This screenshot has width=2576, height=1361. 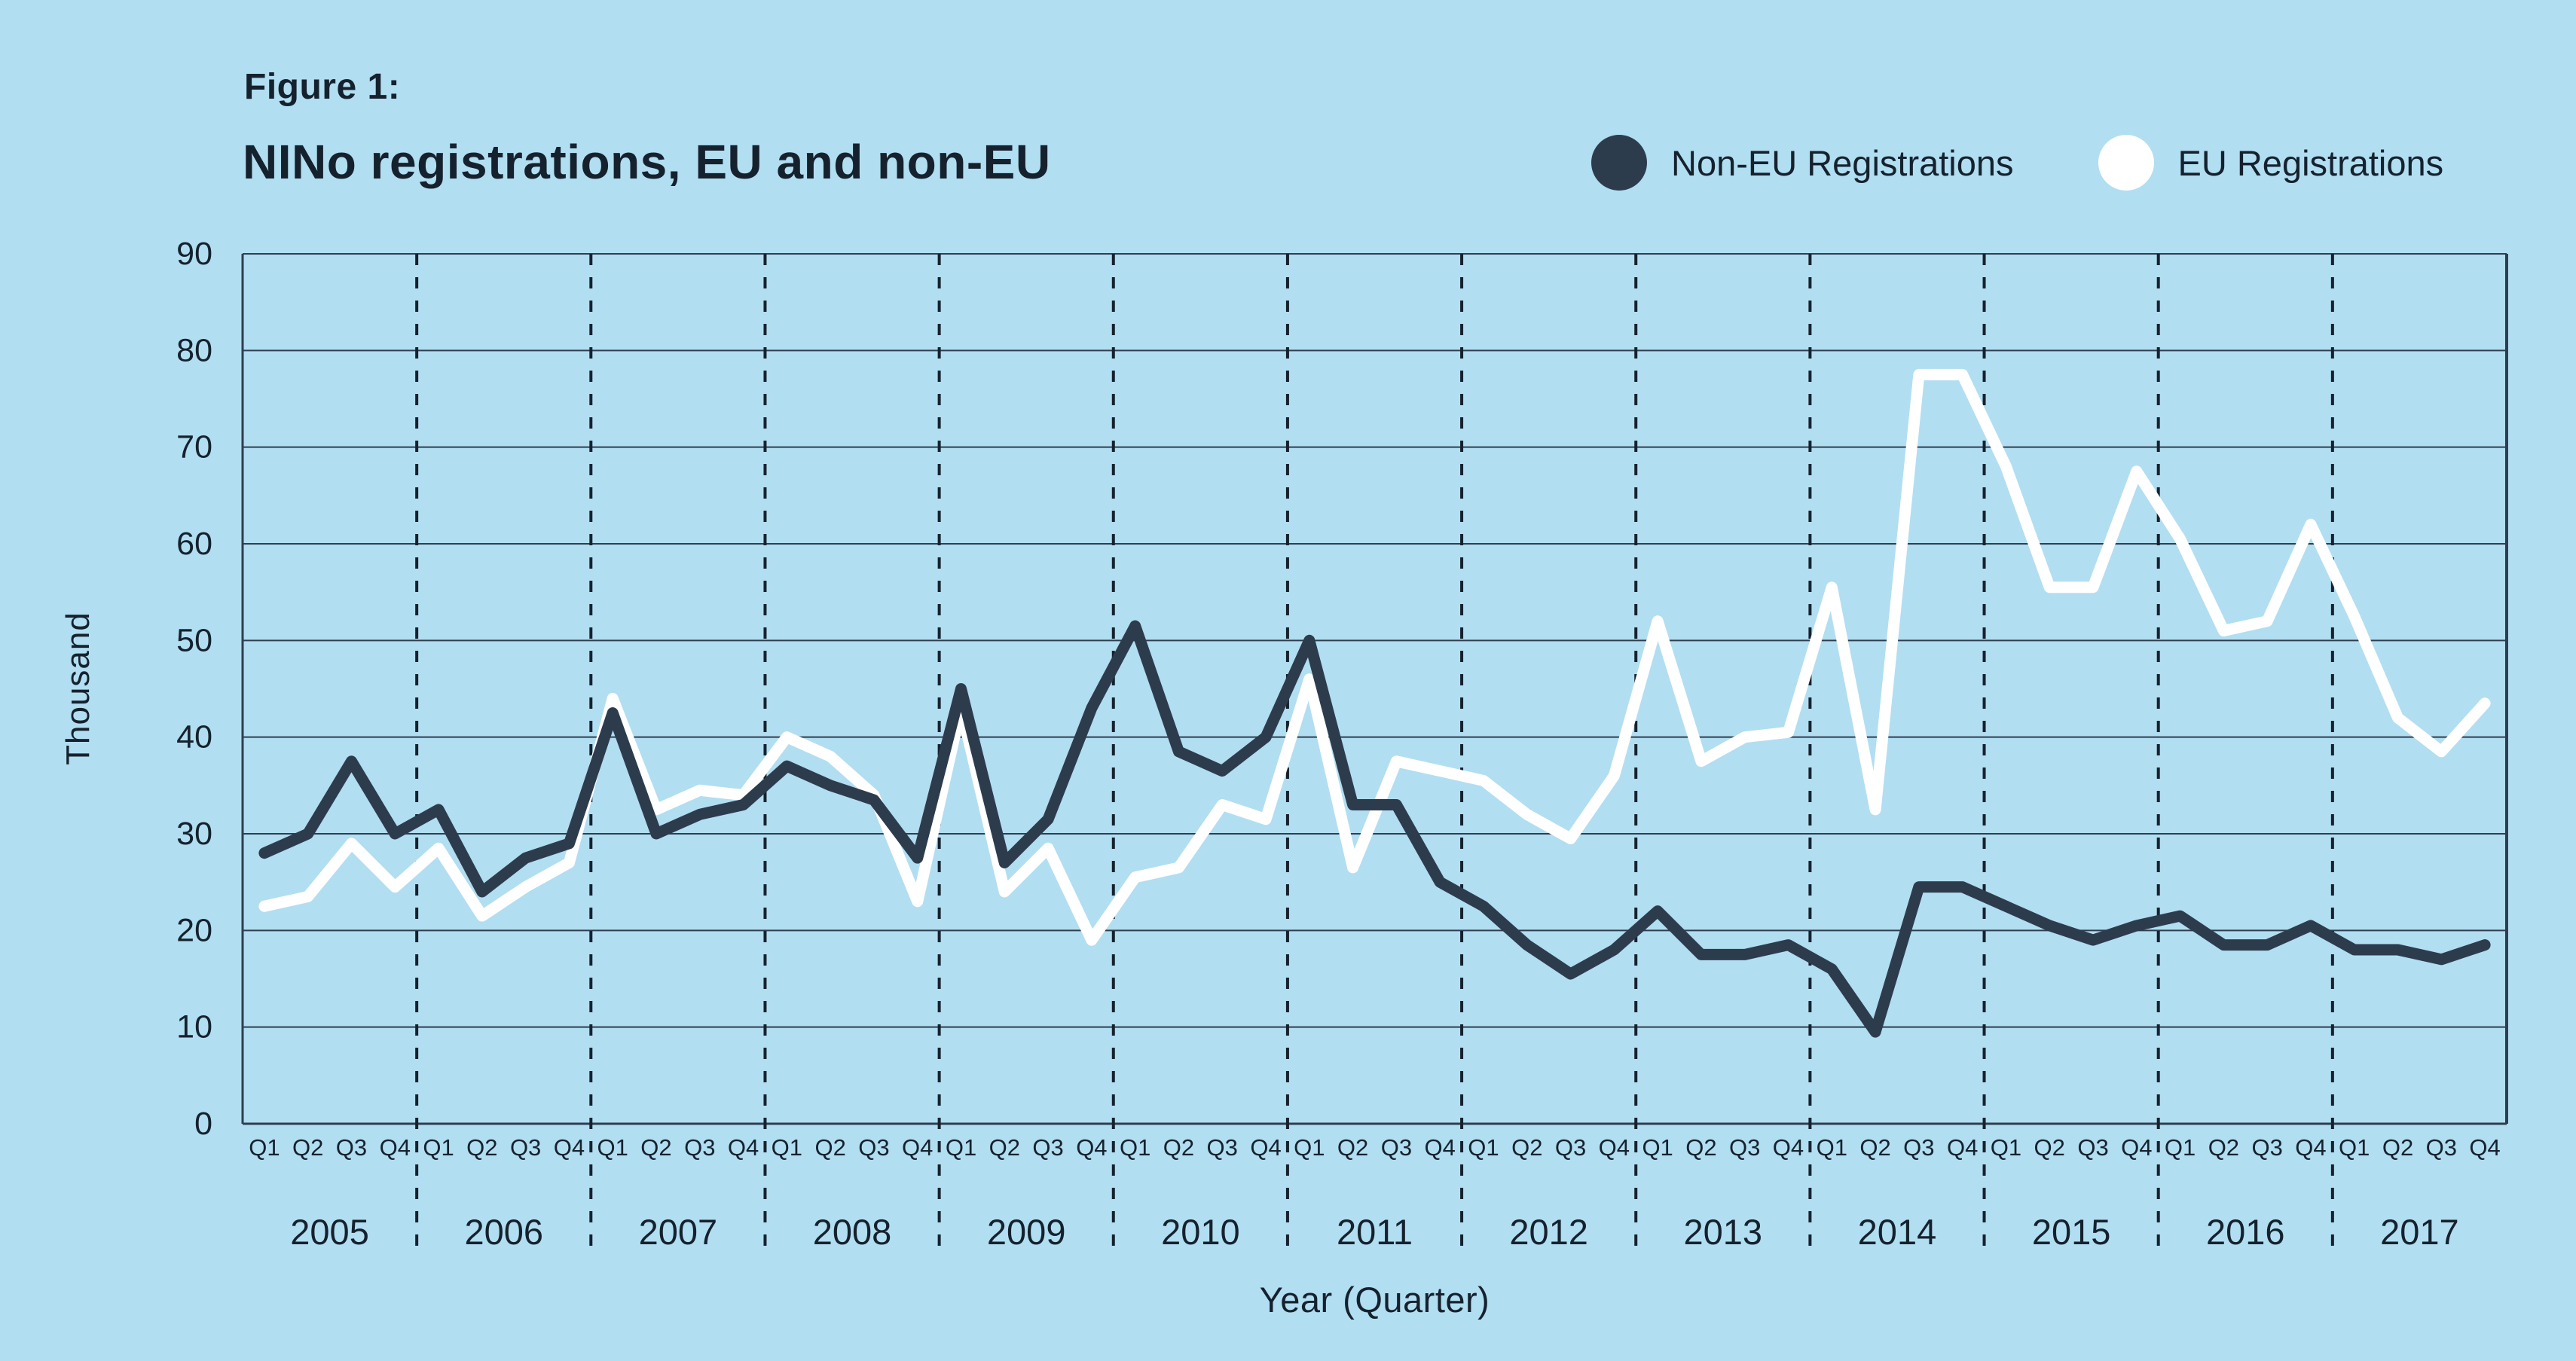 What do you see at coordinates (194, 544) in the screenshot?
I see `y-tick-label: 60` at bounding box center [194, 544].